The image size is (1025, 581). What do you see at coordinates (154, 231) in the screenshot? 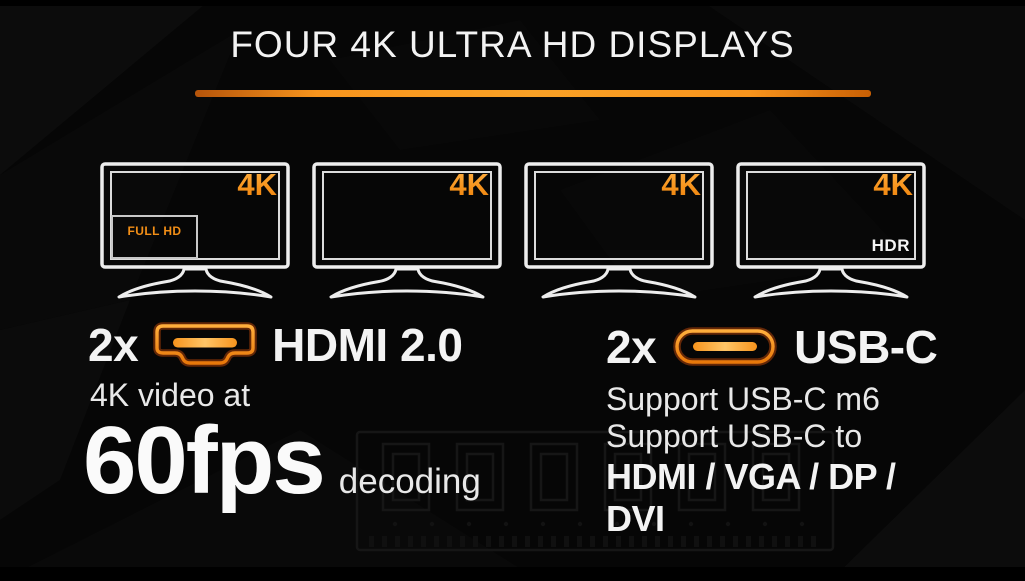
I see `full-hd-label: FULL HD` at bounding box center [154, 231].